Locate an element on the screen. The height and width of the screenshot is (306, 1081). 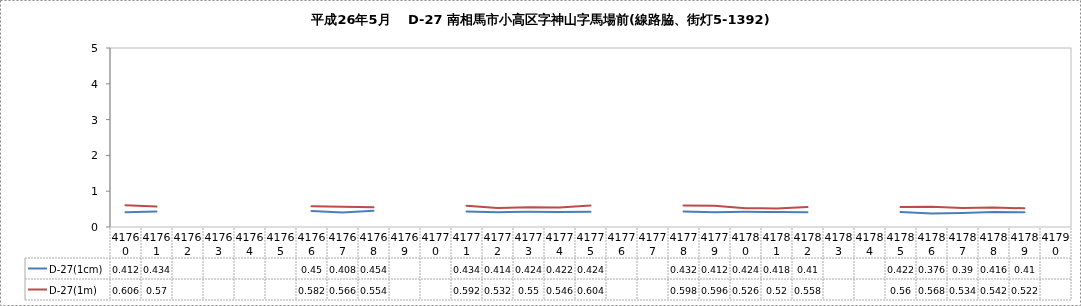
x-tick-label: 41772 is located at coordinates (497, 244).